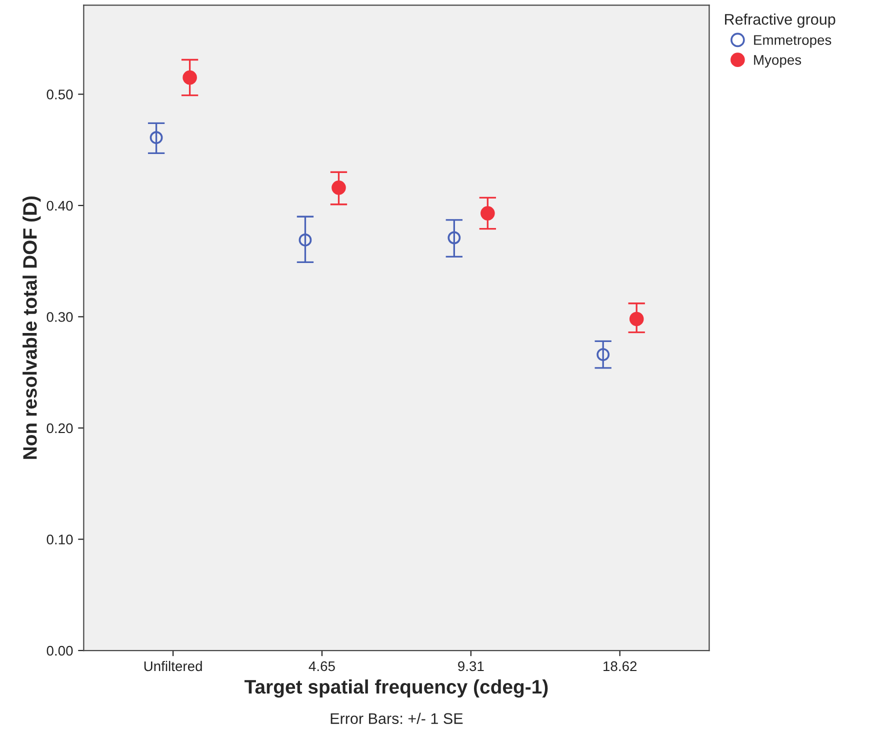  Describe the element at coordinates (173, 666) in the screenshot. I see `x-tick-label: Unfiltered` at that location.